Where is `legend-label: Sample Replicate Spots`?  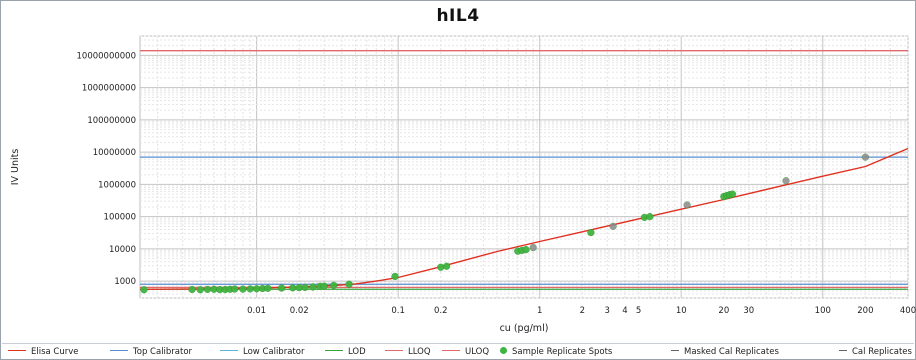 legend-label: Sample Replicate Spots is located at coordinates (562, 352).